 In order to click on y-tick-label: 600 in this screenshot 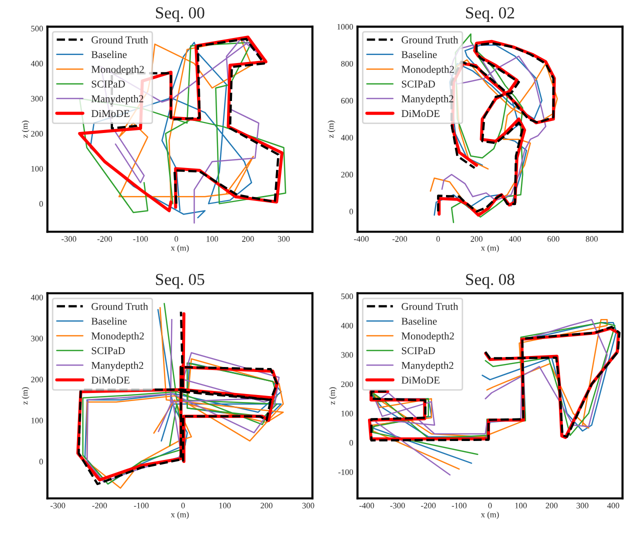, I will do `click(347, 101)`.